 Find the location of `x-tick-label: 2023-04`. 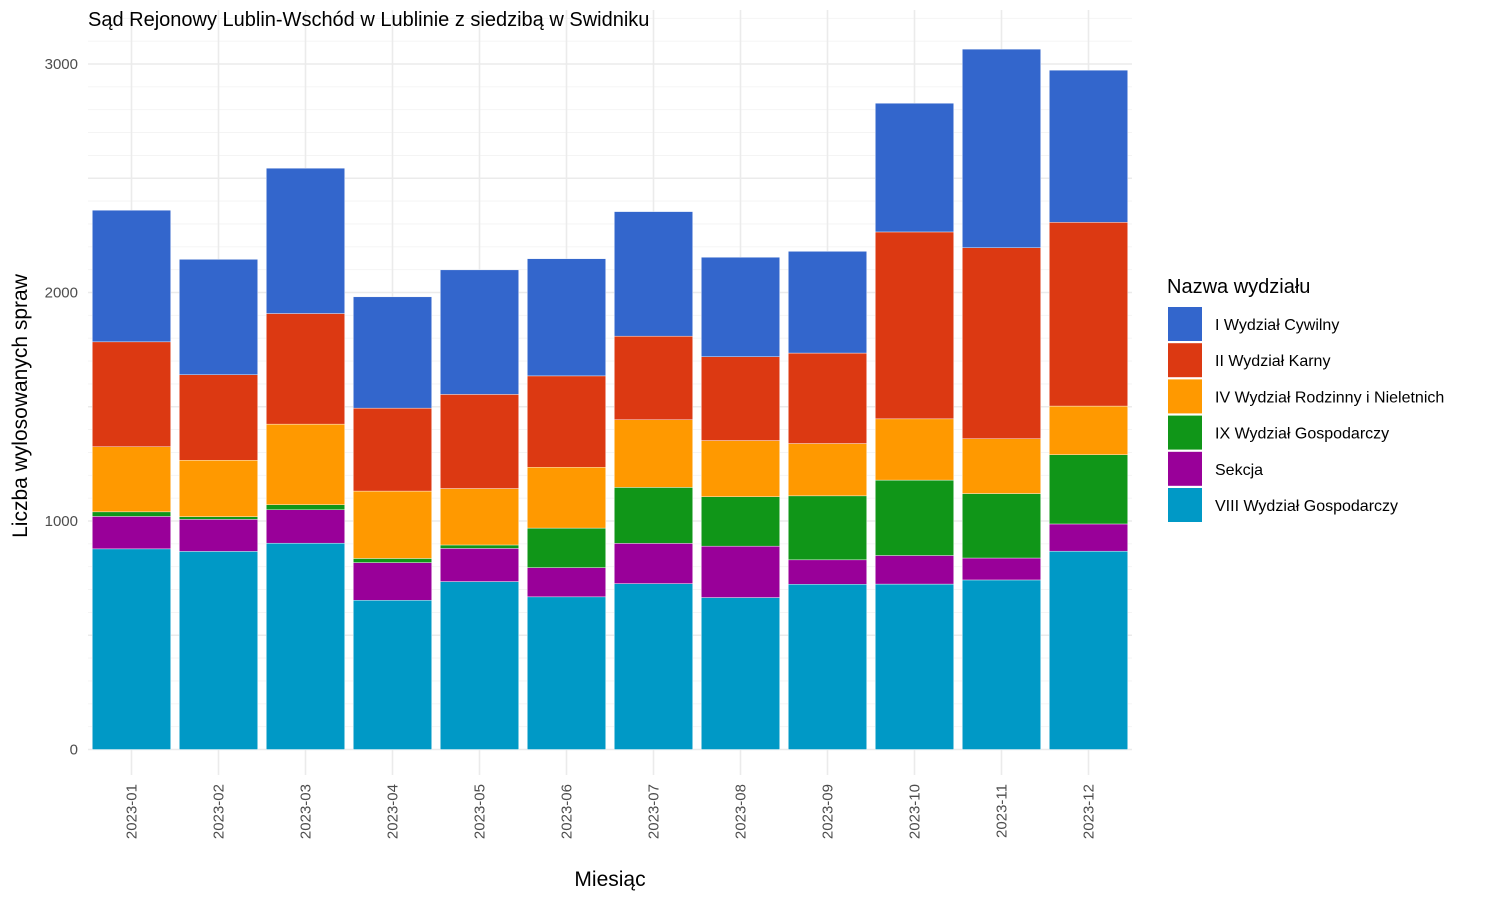

x-tick-label: 2023-04 is located at coordinates (393, 811).